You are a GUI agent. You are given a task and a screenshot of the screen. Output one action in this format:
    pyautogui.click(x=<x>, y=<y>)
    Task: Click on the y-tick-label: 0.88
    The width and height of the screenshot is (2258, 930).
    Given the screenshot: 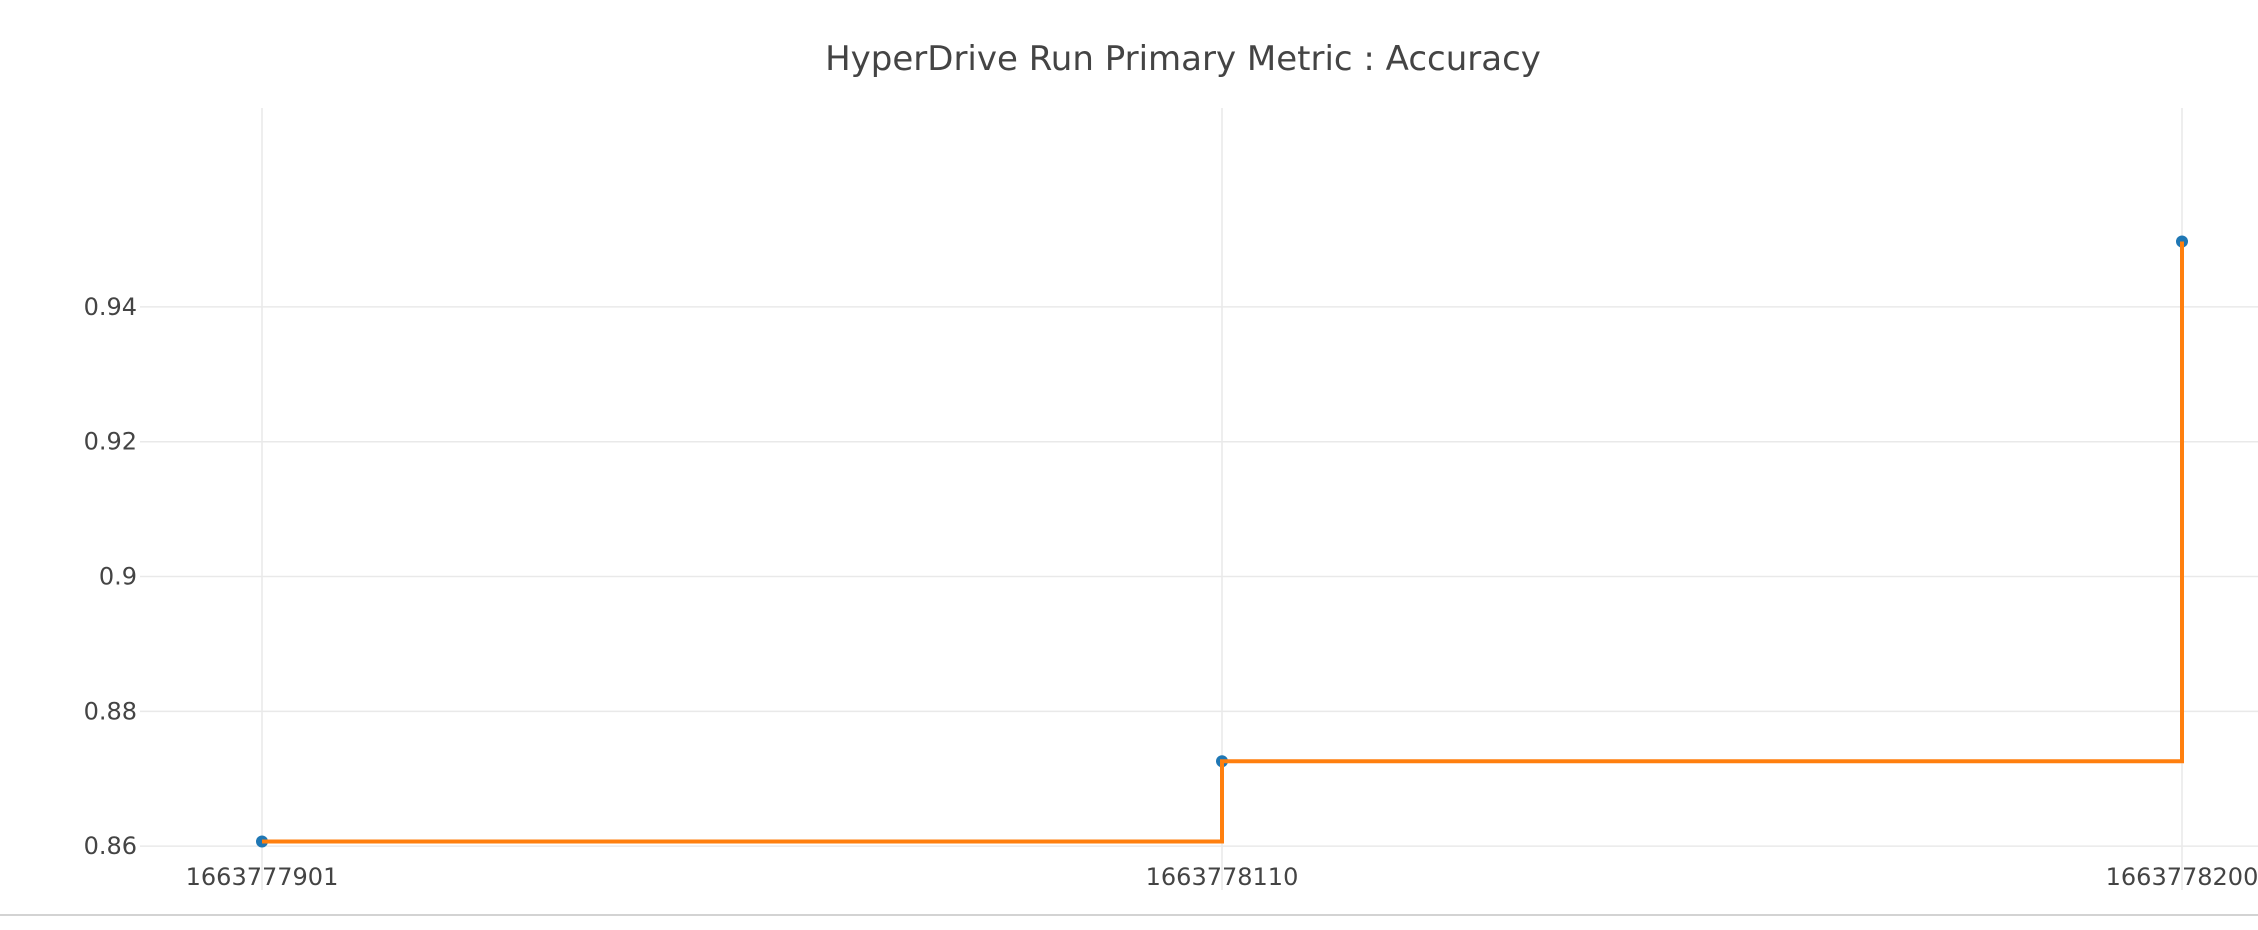 What is the action you would take?
    pyautogui.click(x=110, y=711)
    